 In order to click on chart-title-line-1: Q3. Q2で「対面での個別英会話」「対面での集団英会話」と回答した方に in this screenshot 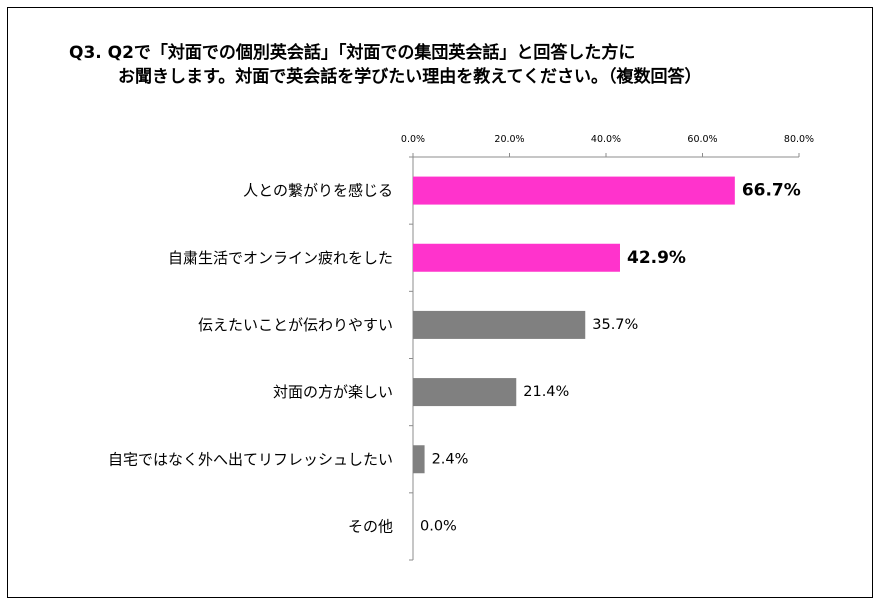, I will do `click(352, 53)`.